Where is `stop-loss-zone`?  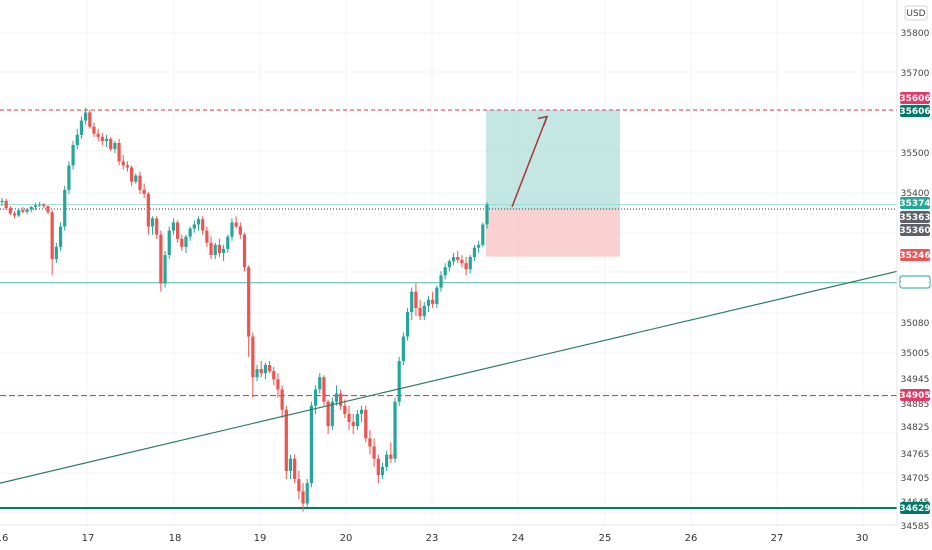
stop-loss-zone is located at coordinates (553, 232).